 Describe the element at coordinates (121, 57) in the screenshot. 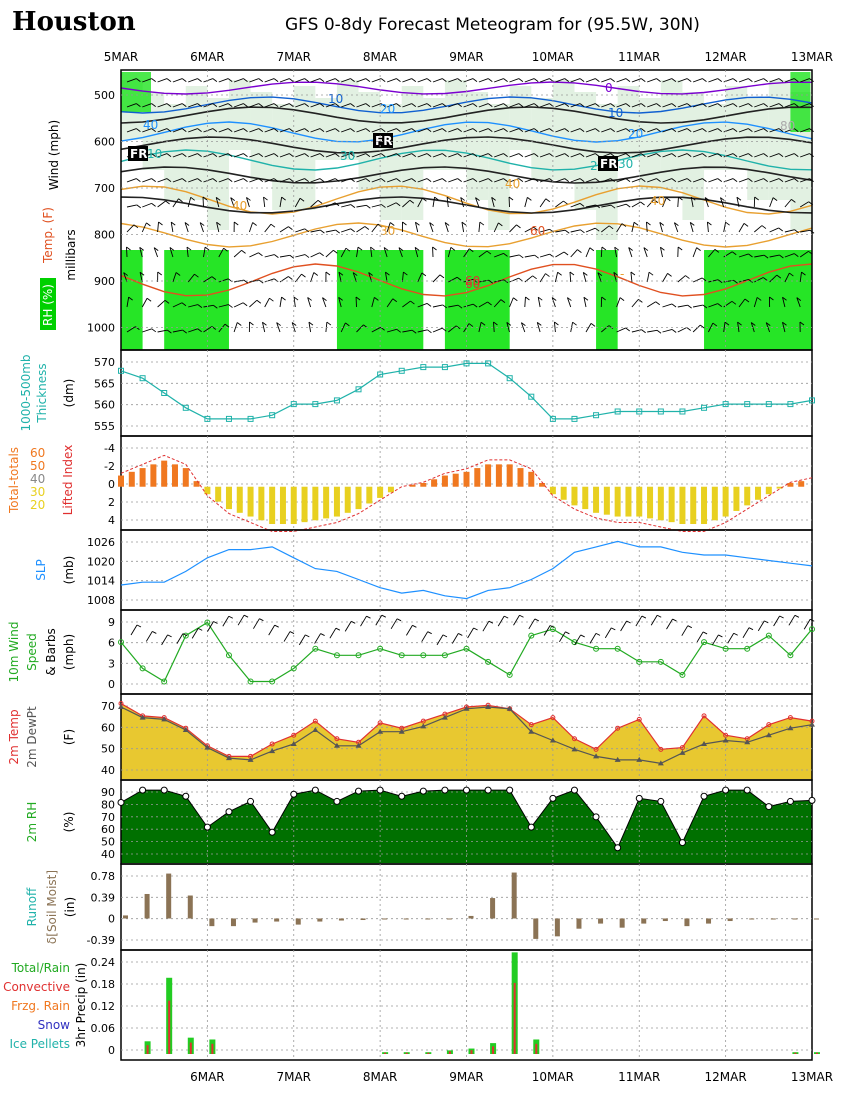

I see `date-label: 5MAR` at that location.